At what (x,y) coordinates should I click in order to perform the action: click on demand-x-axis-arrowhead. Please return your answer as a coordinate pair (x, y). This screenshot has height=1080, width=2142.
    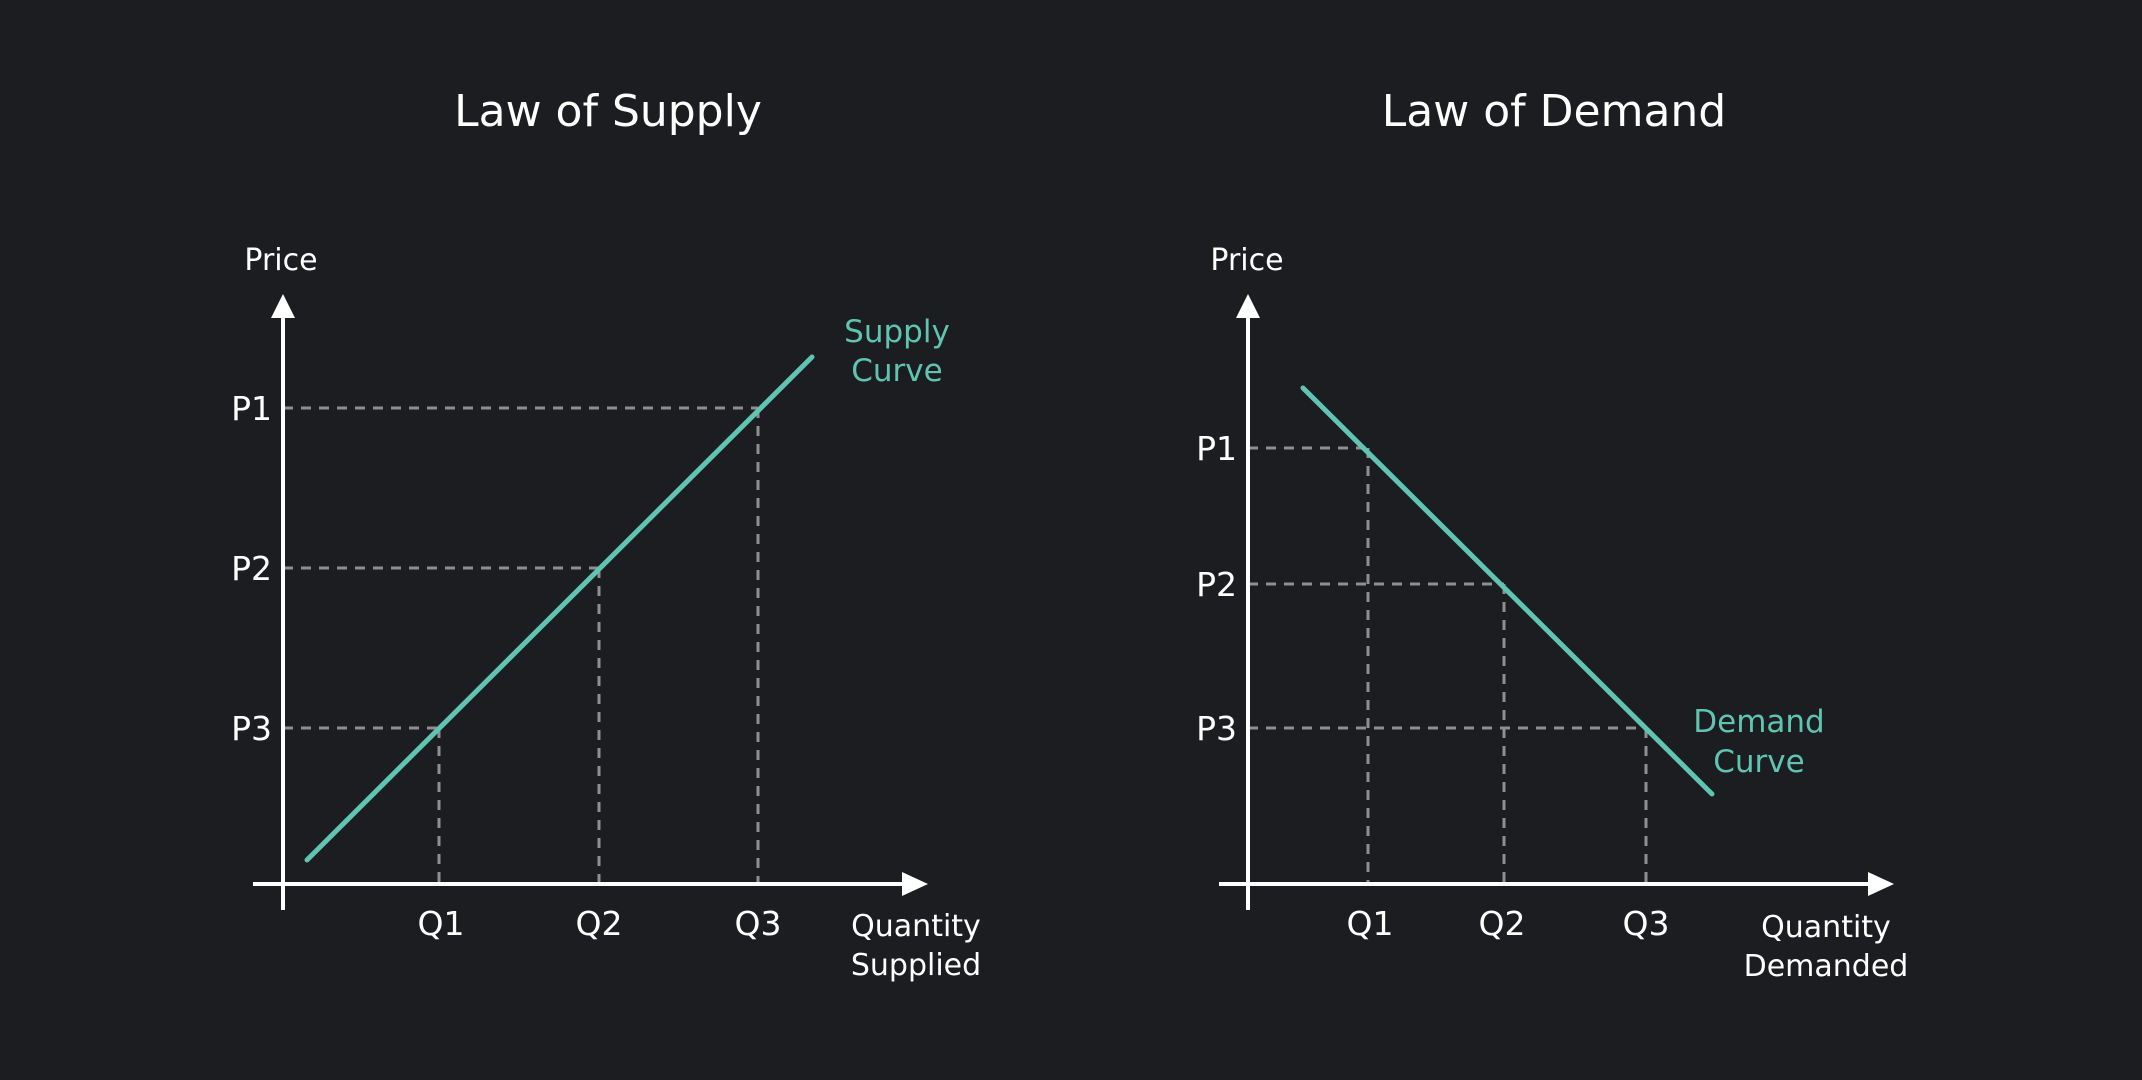
    Looking at the image, I should click on (1881, 884).